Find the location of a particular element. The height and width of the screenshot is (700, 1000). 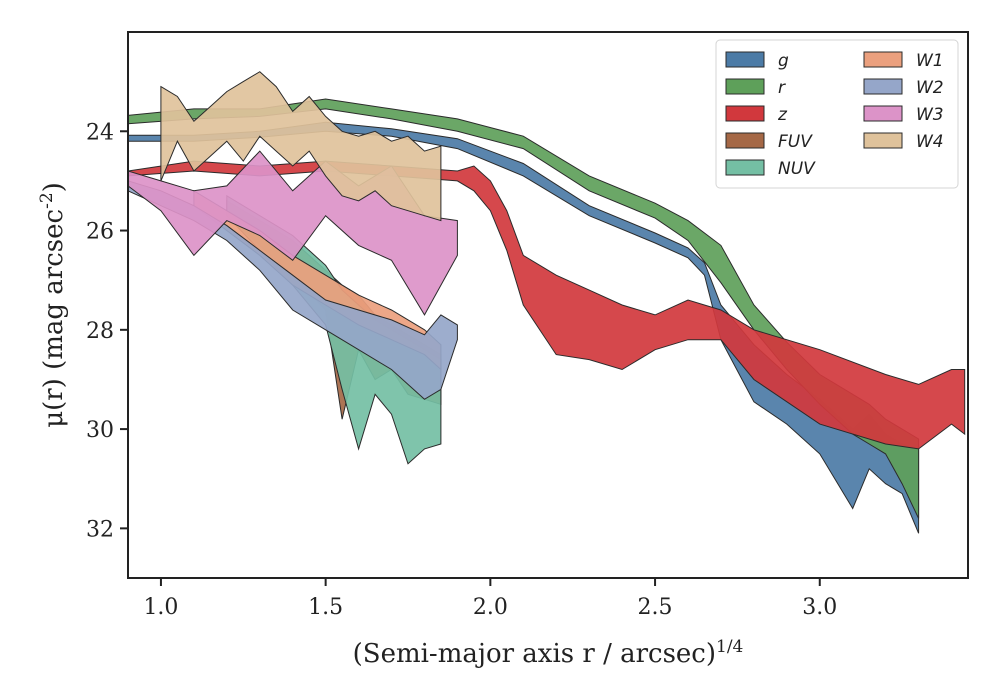

legend-label-nuv: NUV is located at coordinates (797, 169).